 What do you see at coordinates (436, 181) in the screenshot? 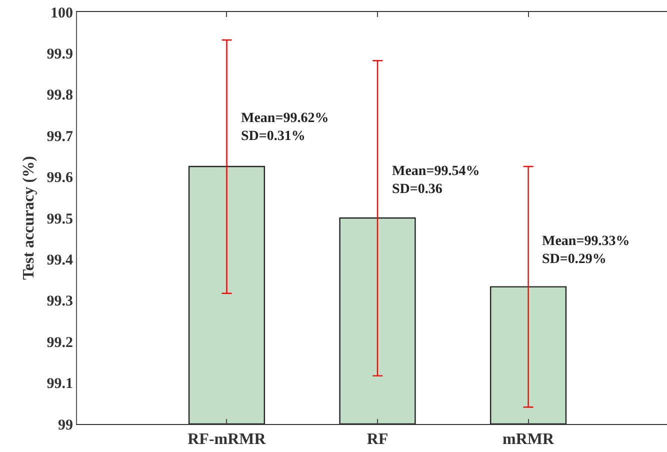
I see `annotation: Mean=99.54% SD=0.36` at bounding box center [436, 181].